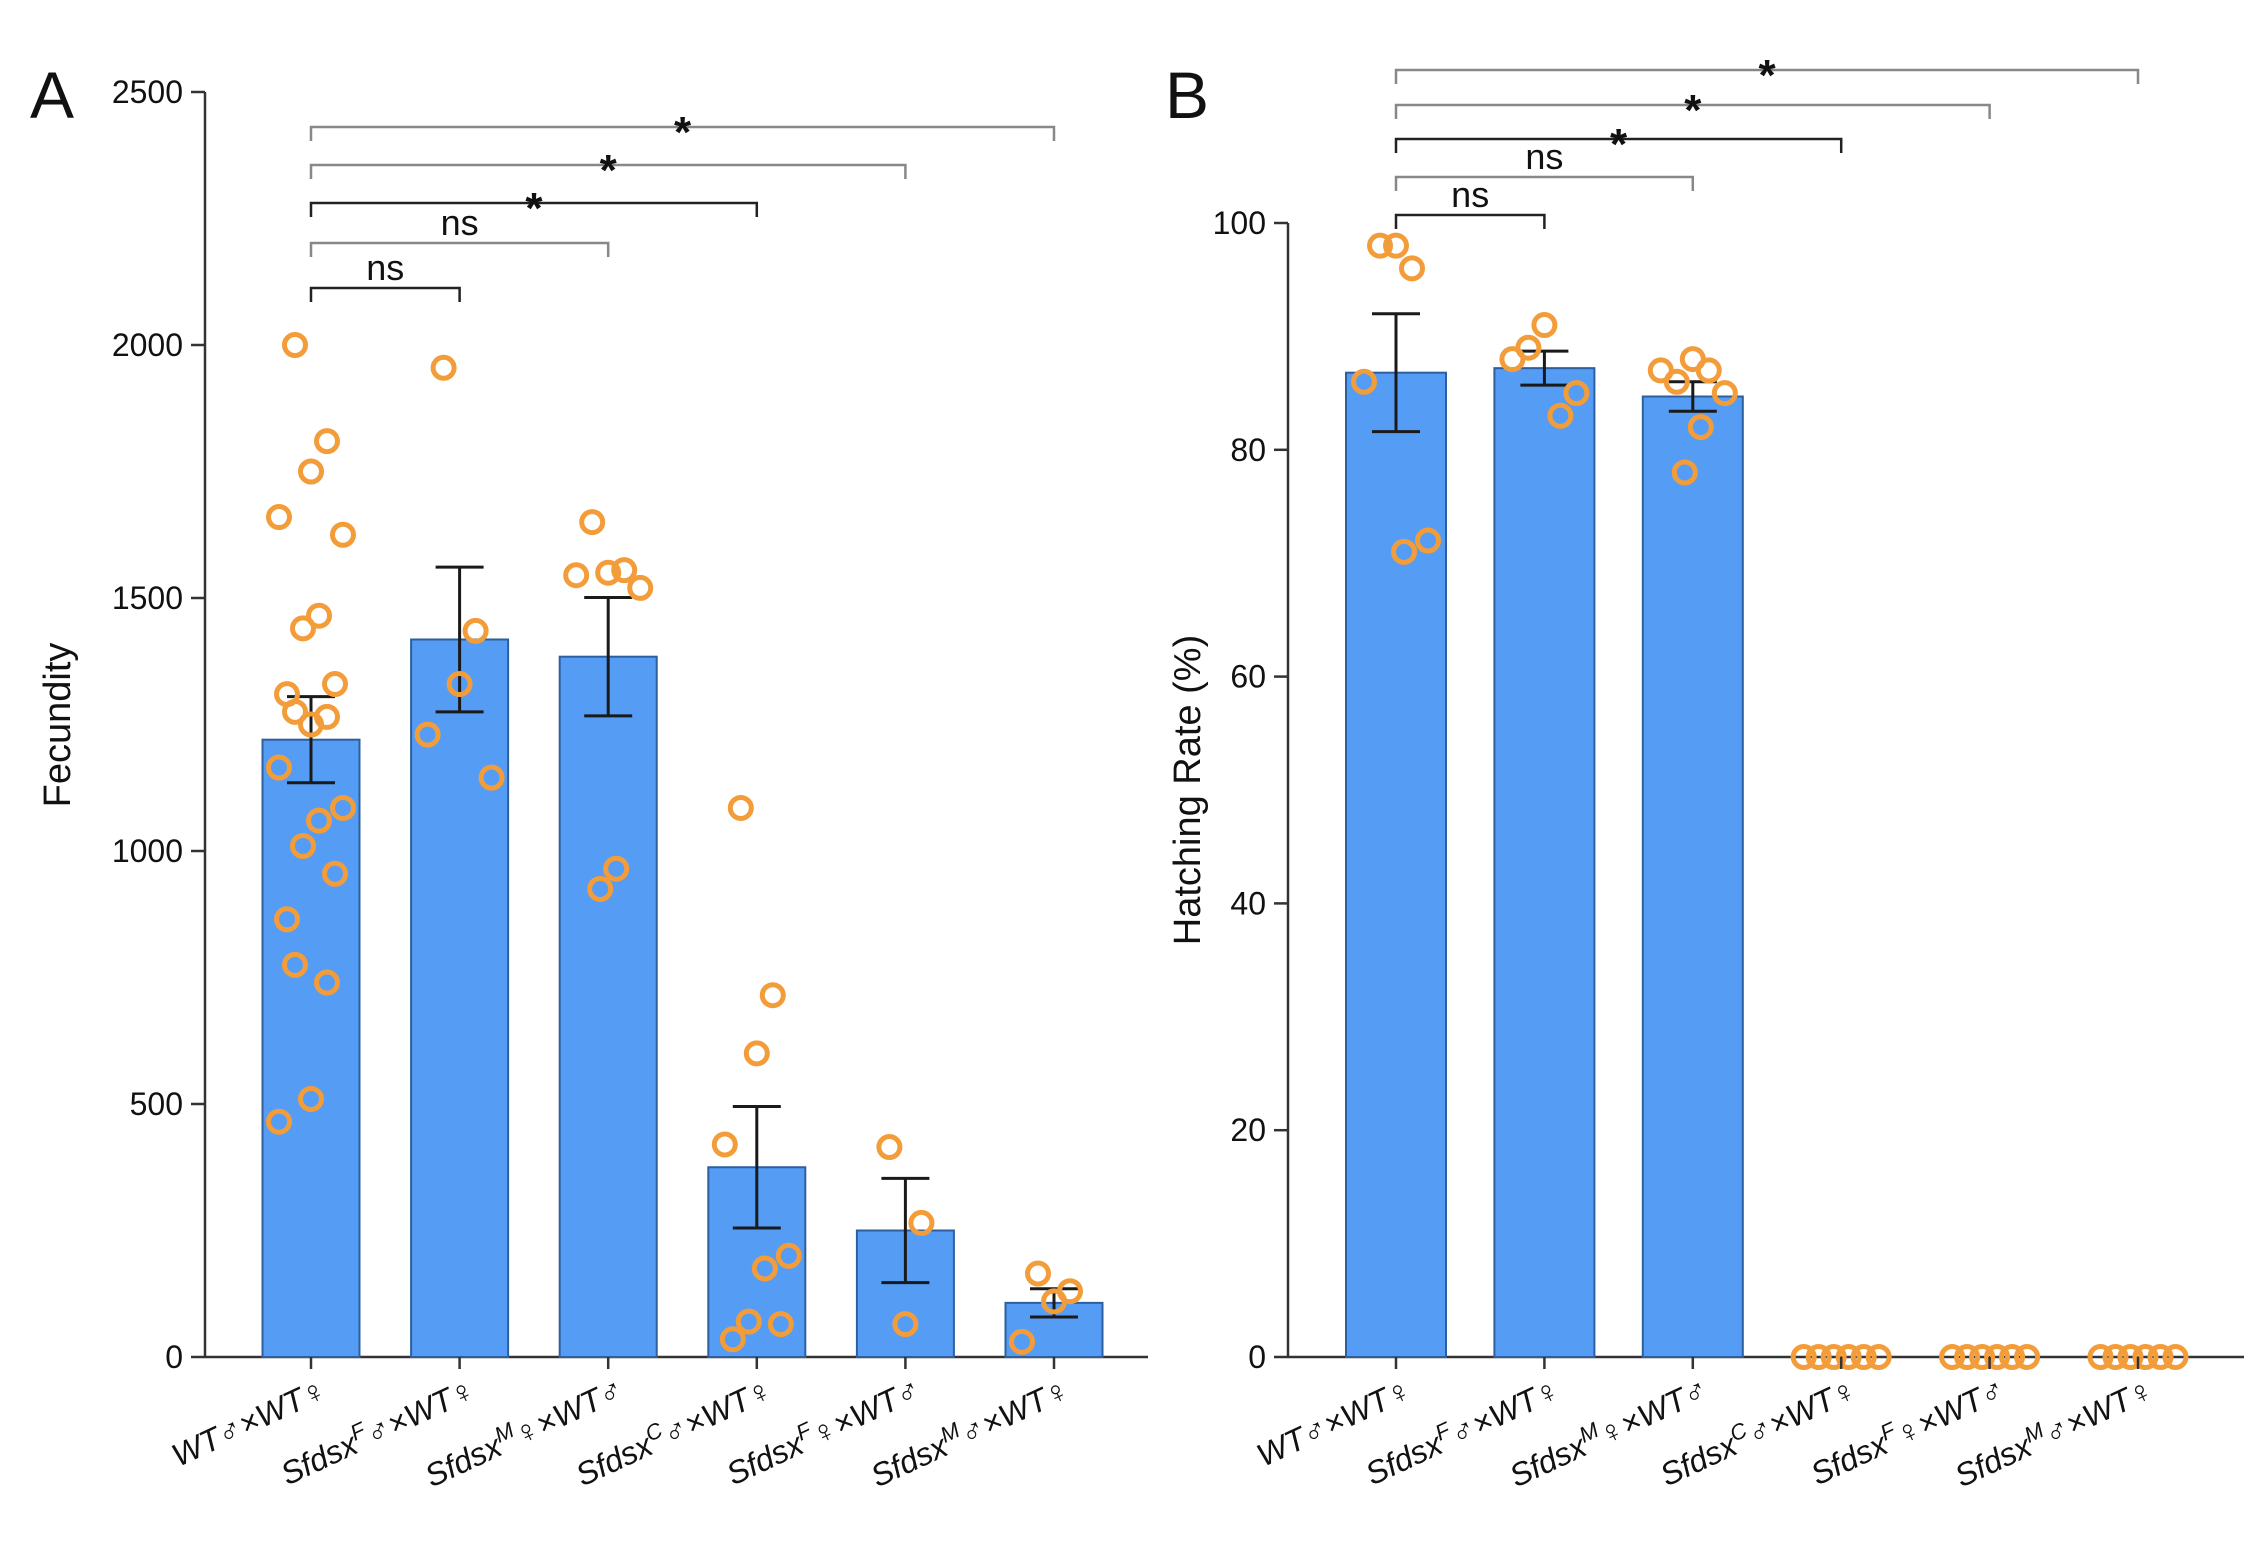 This screenshot has width=2262, height=1545. I want to click on y-tick-label: 1500, so click(147, 598).